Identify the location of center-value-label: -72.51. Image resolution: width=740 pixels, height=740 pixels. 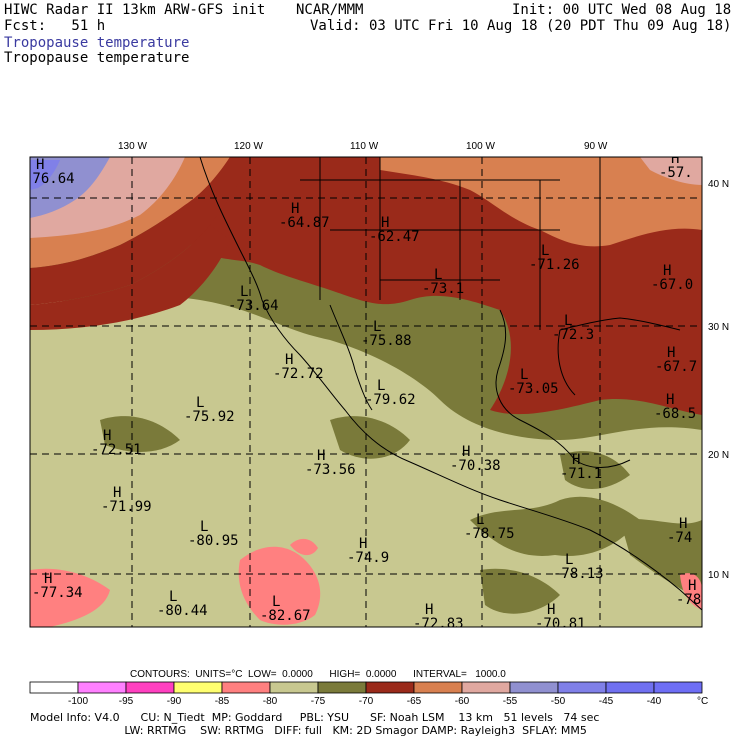
(116, 450).